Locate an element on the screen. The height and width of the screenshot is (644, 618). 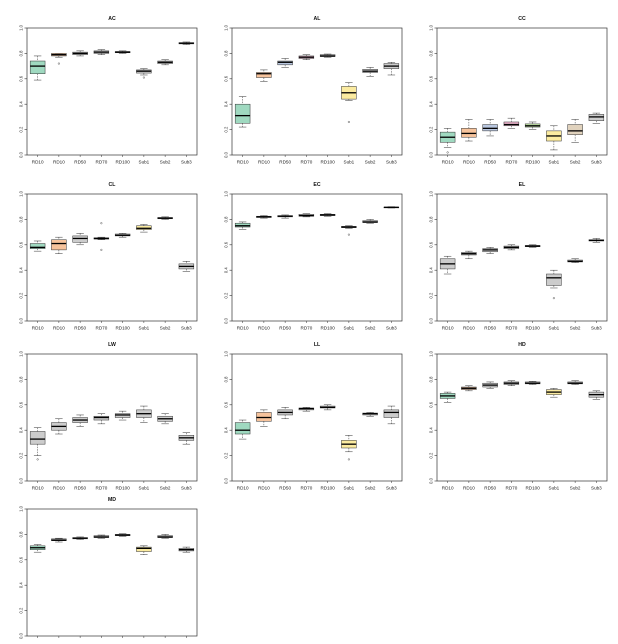
panel-title: CC is located at coordinates (522, 19).